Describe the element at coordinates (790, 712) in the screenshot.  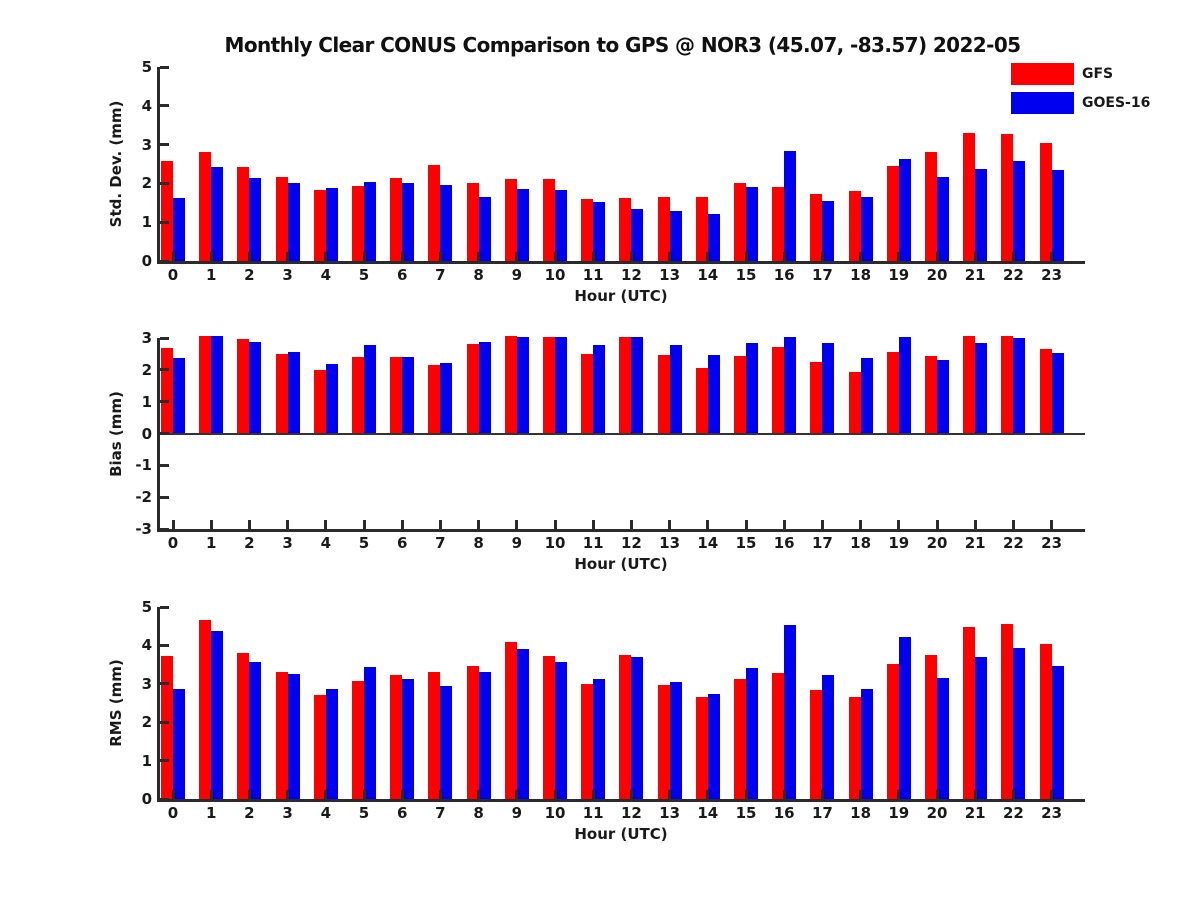
I see `bar-goes-16-h16` at that location.